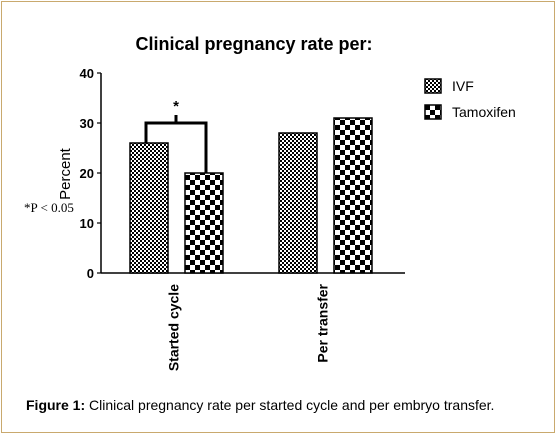 The height and width of the screenshot is (436, 558). What do you see at coordinates (470, 99) in the screenshot?
I see `legend: IVF Tamoxifen` at bounding box center [470, 99].